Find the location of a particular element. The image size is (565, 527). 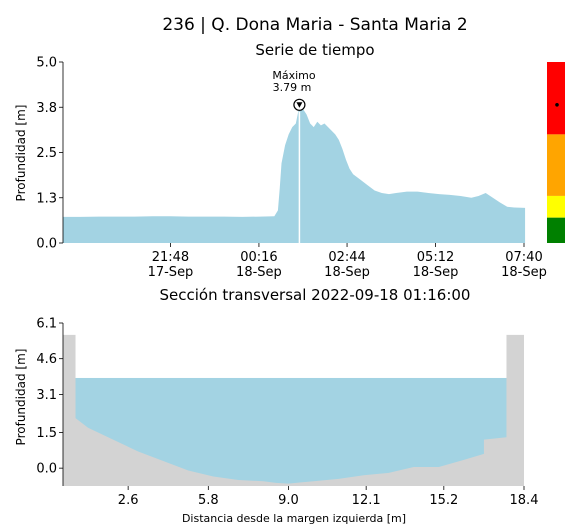

y-tick-label: 4.6 is located at coordinates (46, 359).